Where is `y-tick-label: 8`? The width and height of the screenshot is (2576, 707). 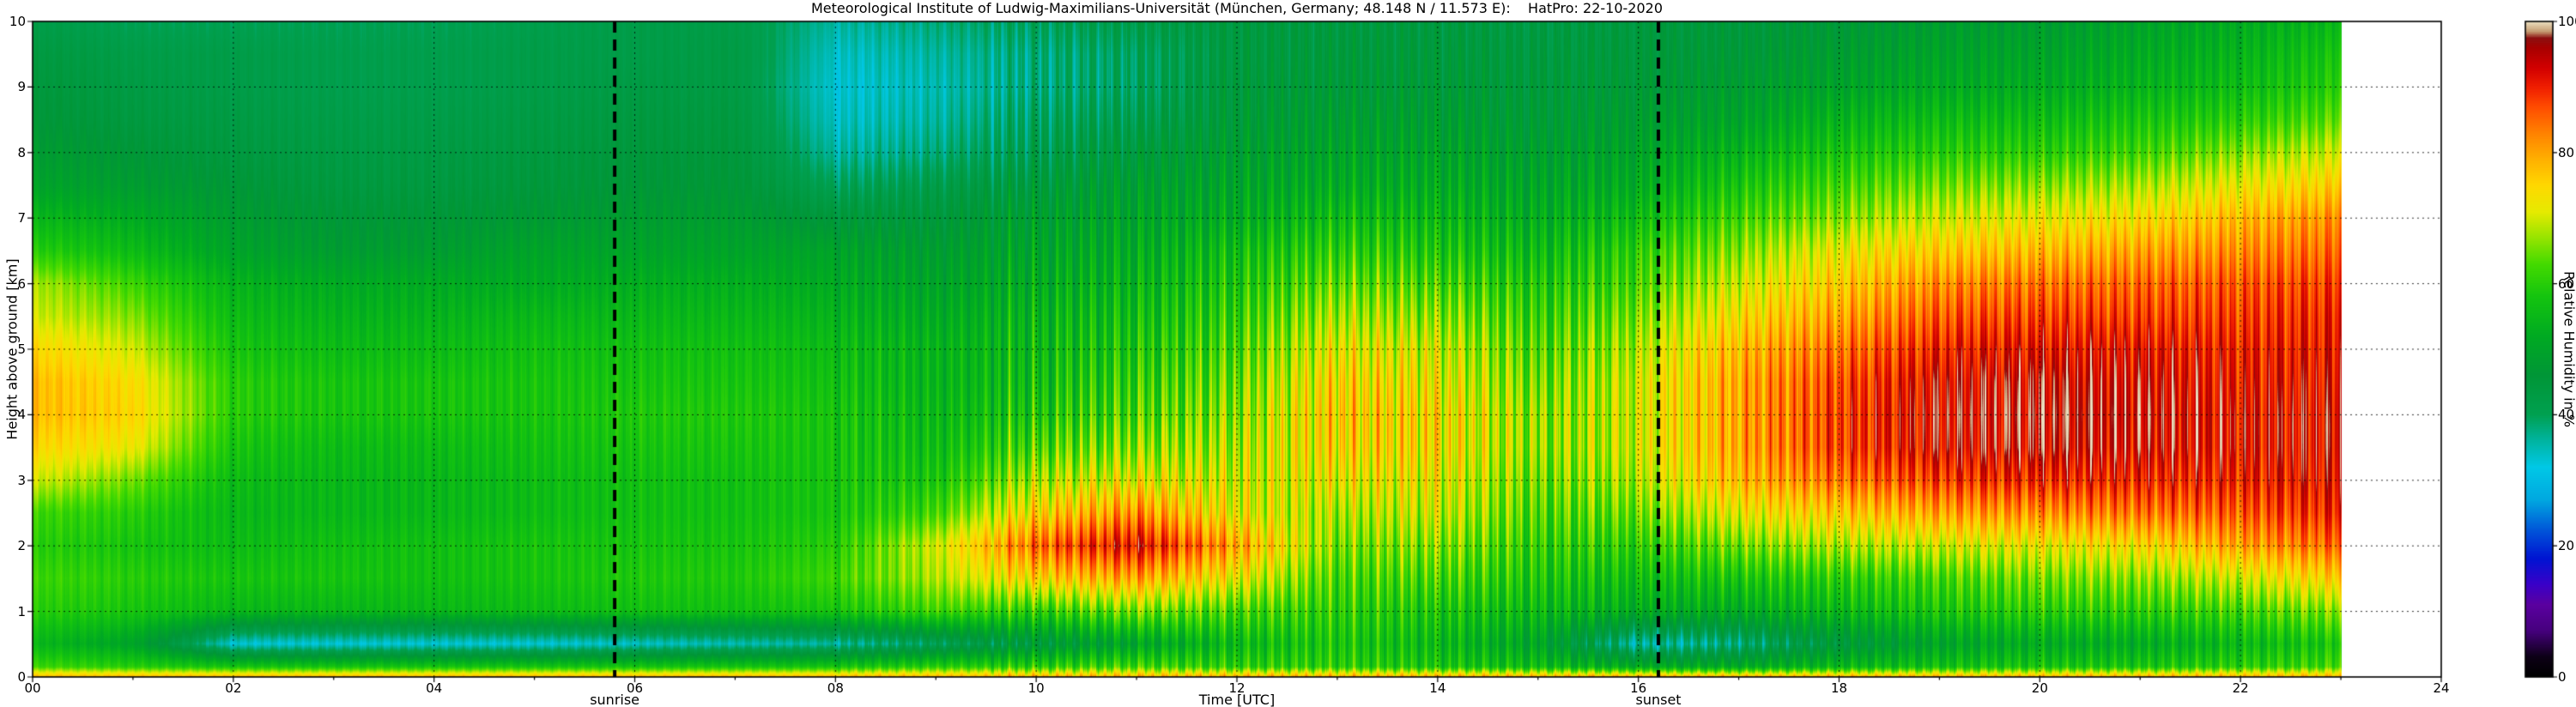
y-tick-label: 8 is located at coordinates (21, 152).